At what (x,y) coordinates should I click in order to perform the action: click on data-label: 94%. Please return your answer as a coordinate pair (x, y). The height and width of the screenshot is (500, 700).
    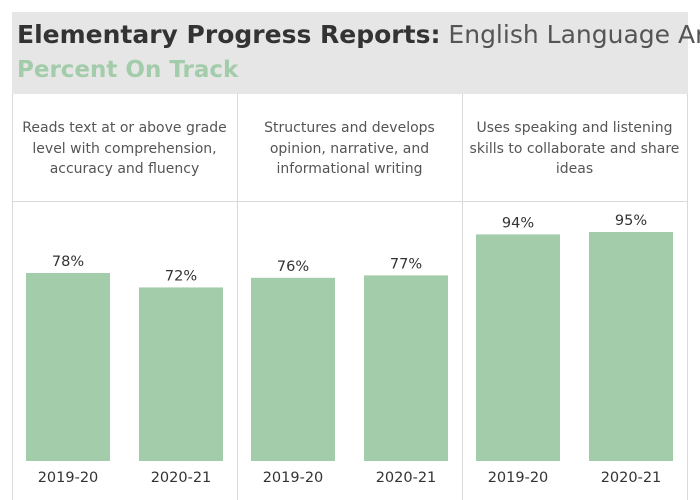
    Looking at the image, I should click on (518, 223).